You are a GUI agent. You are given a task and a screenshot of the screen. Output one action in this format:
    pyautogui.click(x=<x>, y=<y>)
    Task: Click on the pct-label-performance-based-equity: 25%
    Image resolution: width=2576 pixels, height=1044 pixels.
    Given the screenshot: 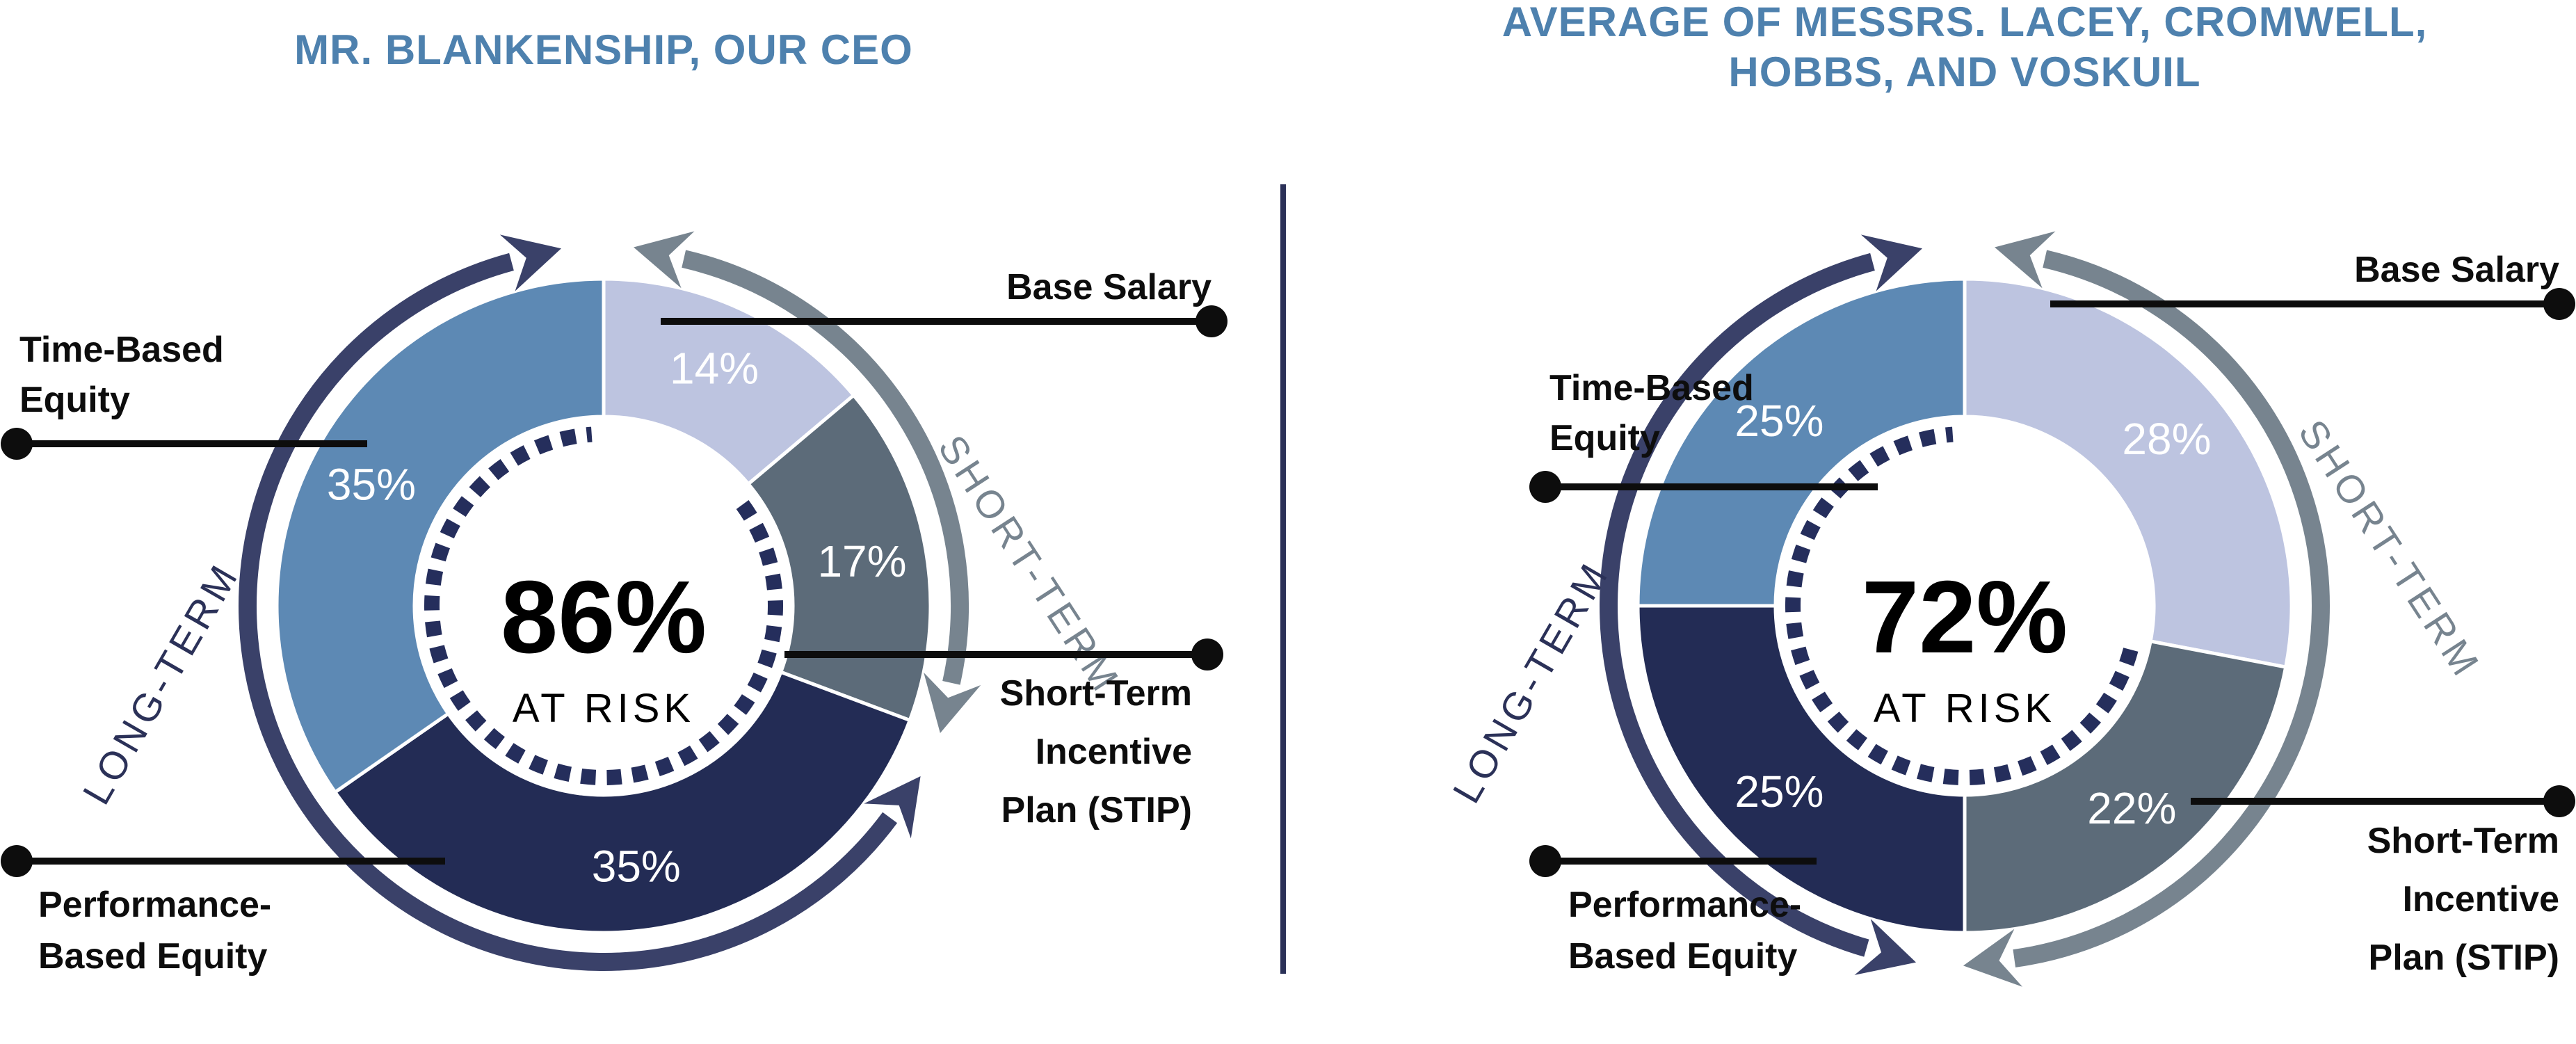 What is the action you would take?
    pyautogui.click(x=1779, y=792)
    